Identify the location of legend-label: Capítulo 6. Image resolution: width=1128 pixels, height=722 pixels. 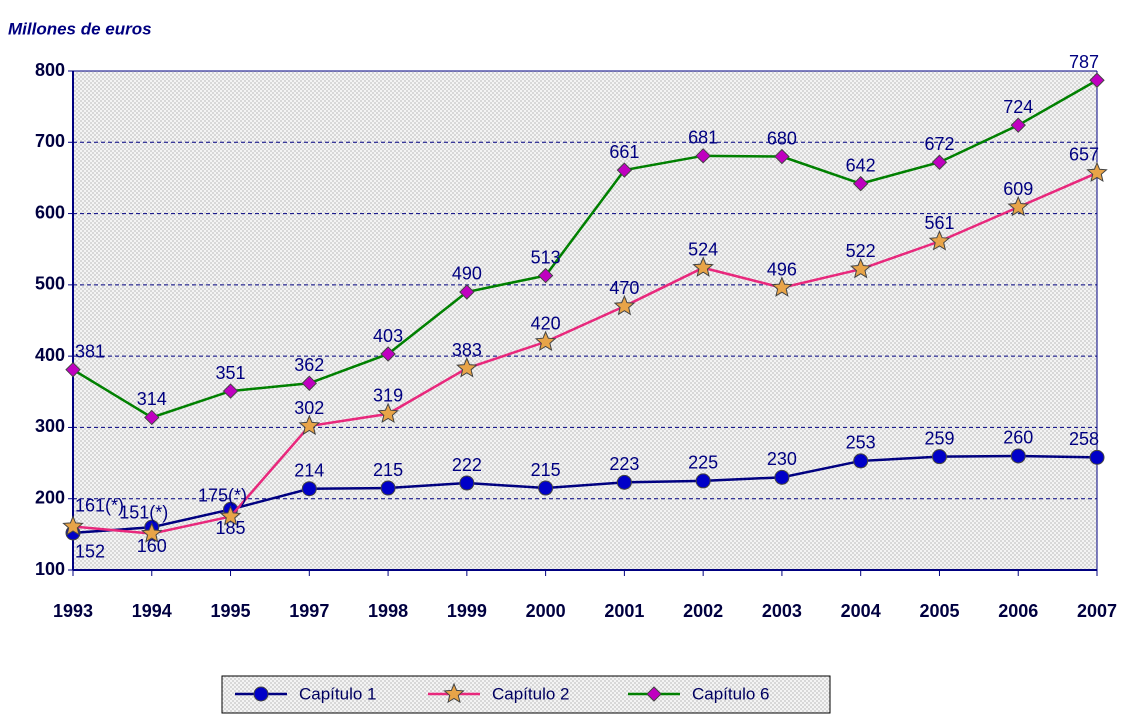
(731, 693).